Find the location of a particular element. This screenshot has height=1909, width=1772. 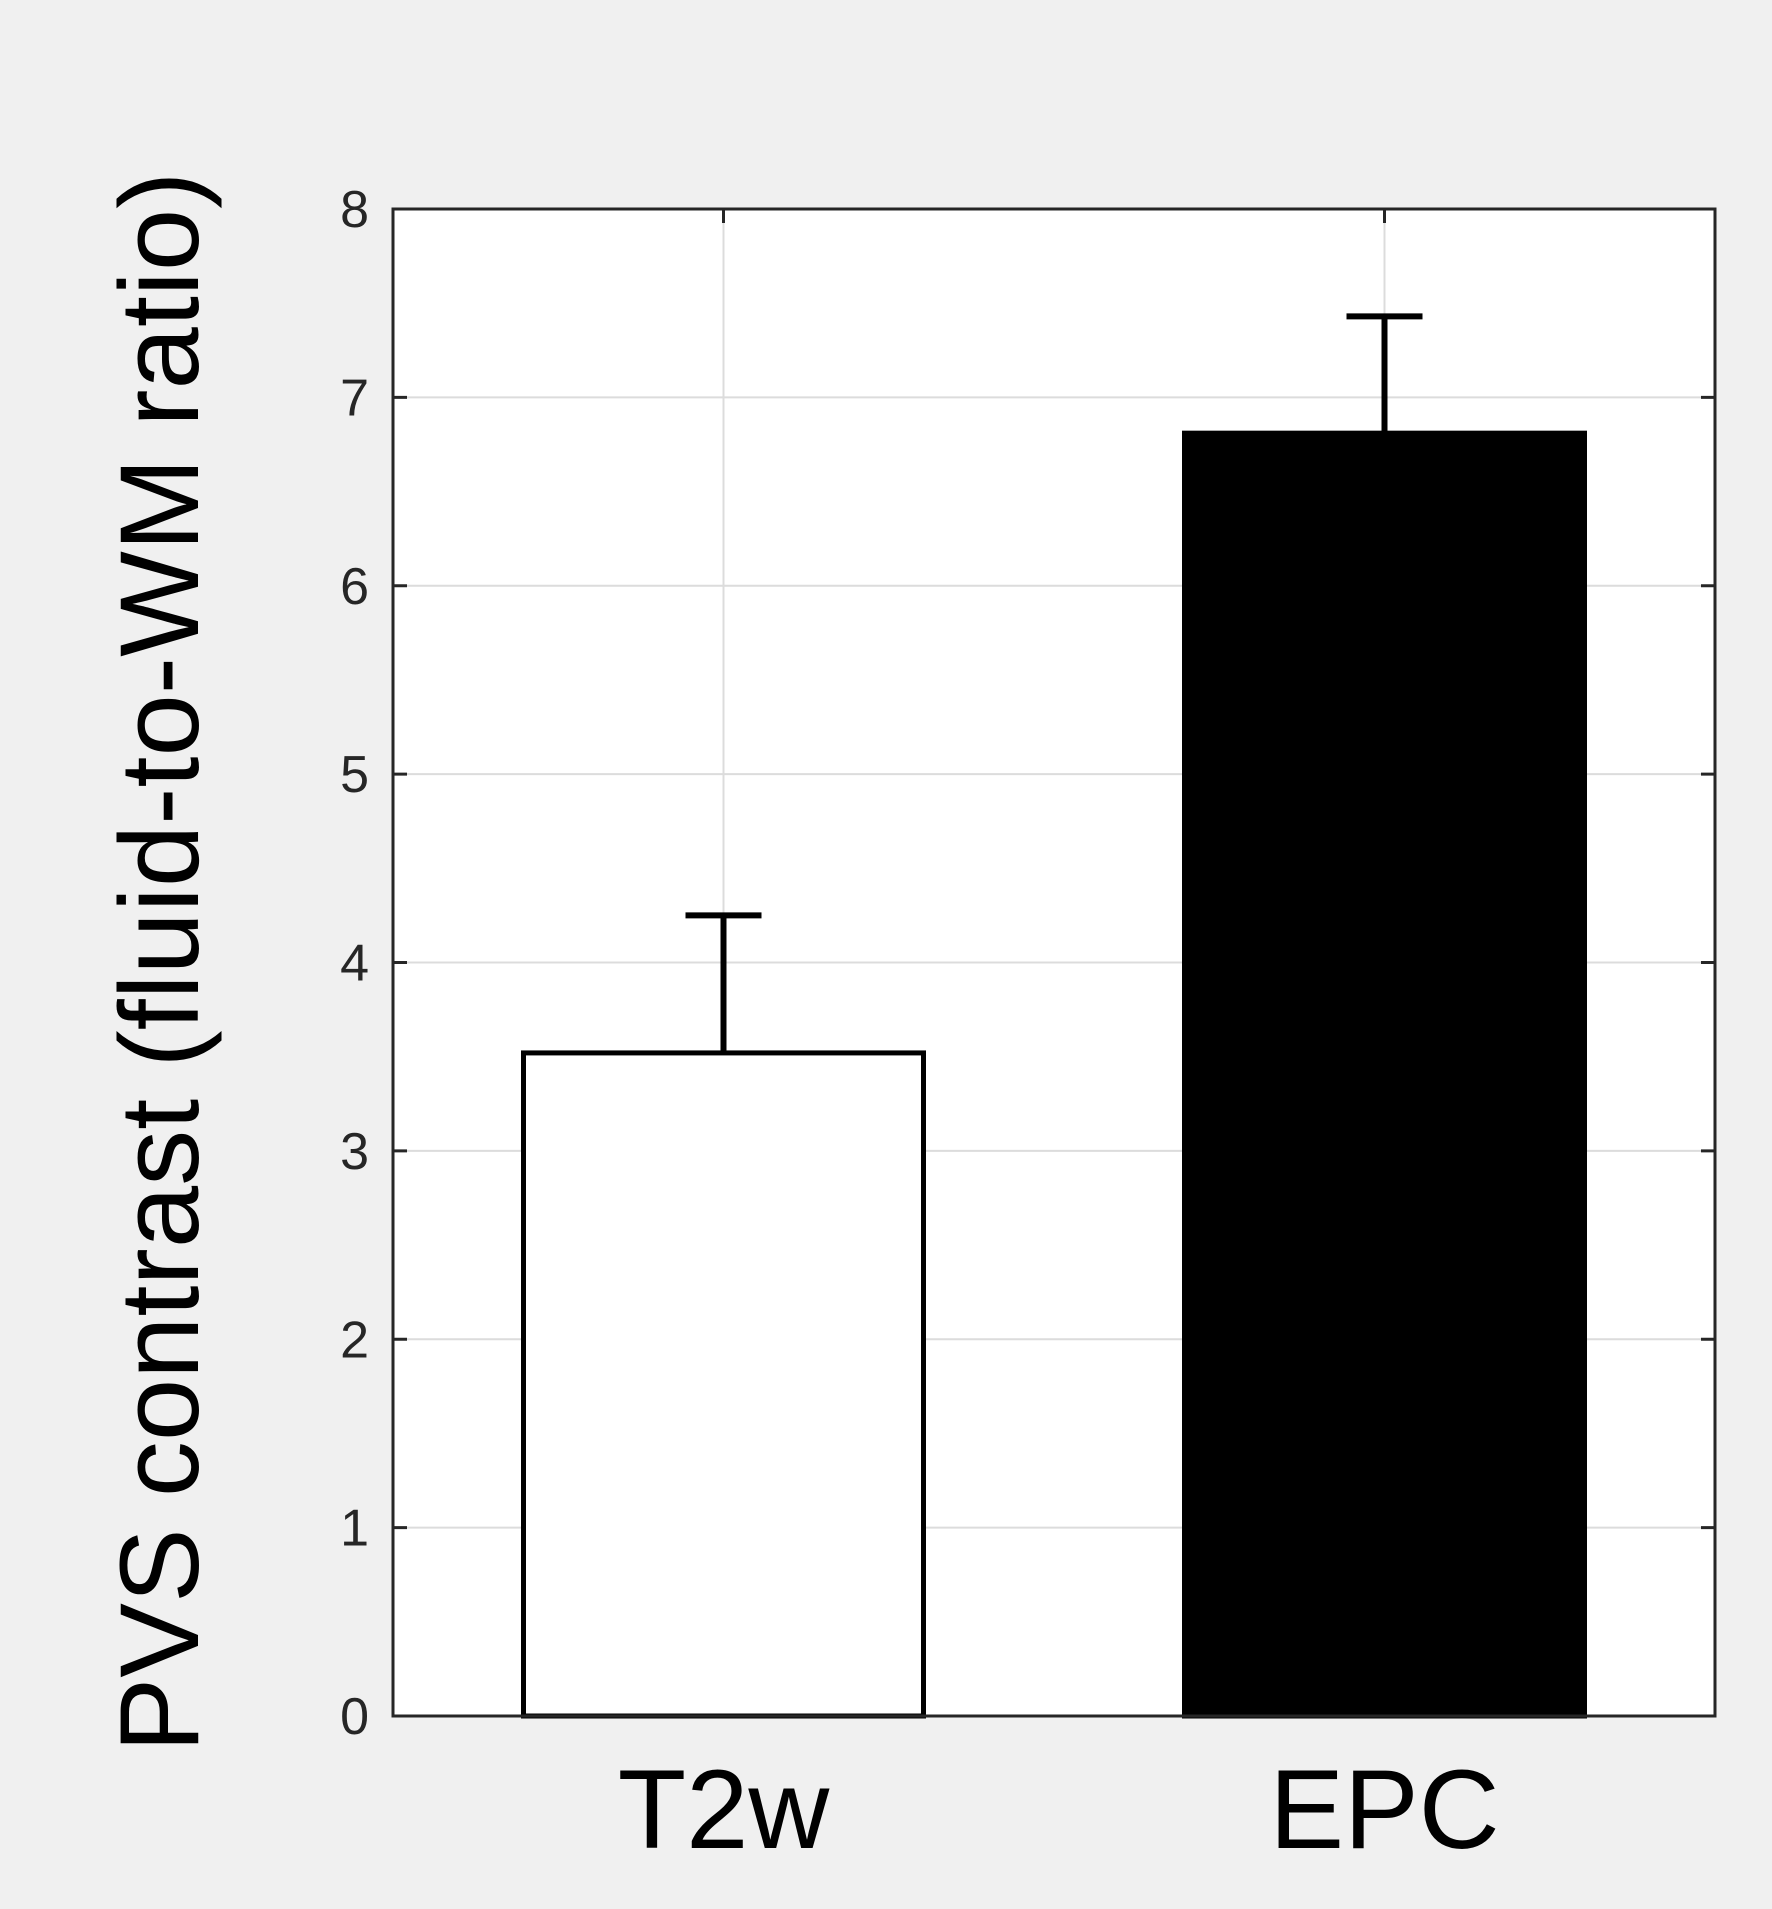

x-tick-labels: T2w EPC is located at coordinates (1059, 1809).